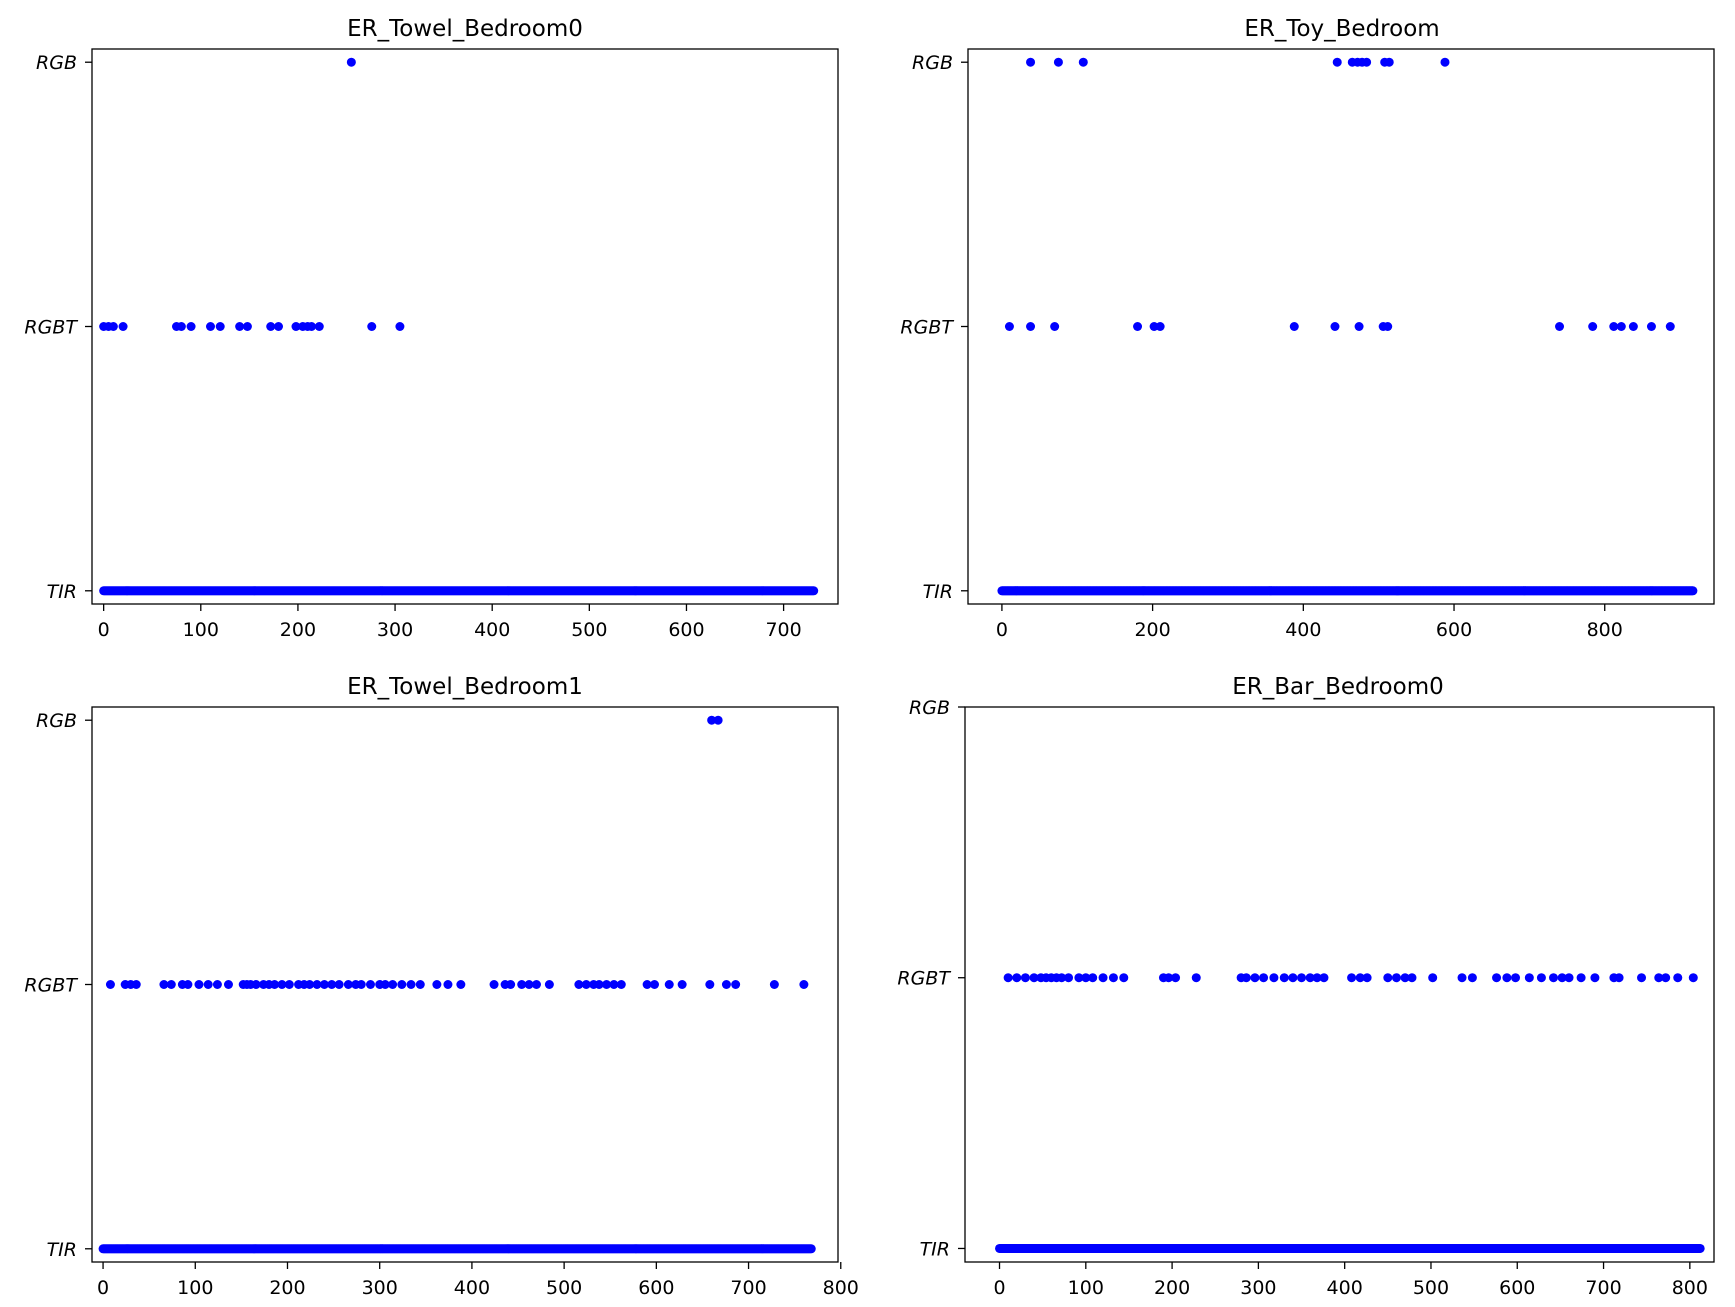  I want to click on subplot-title: ER_Bar_Bedroom0, so click(1338, 687).